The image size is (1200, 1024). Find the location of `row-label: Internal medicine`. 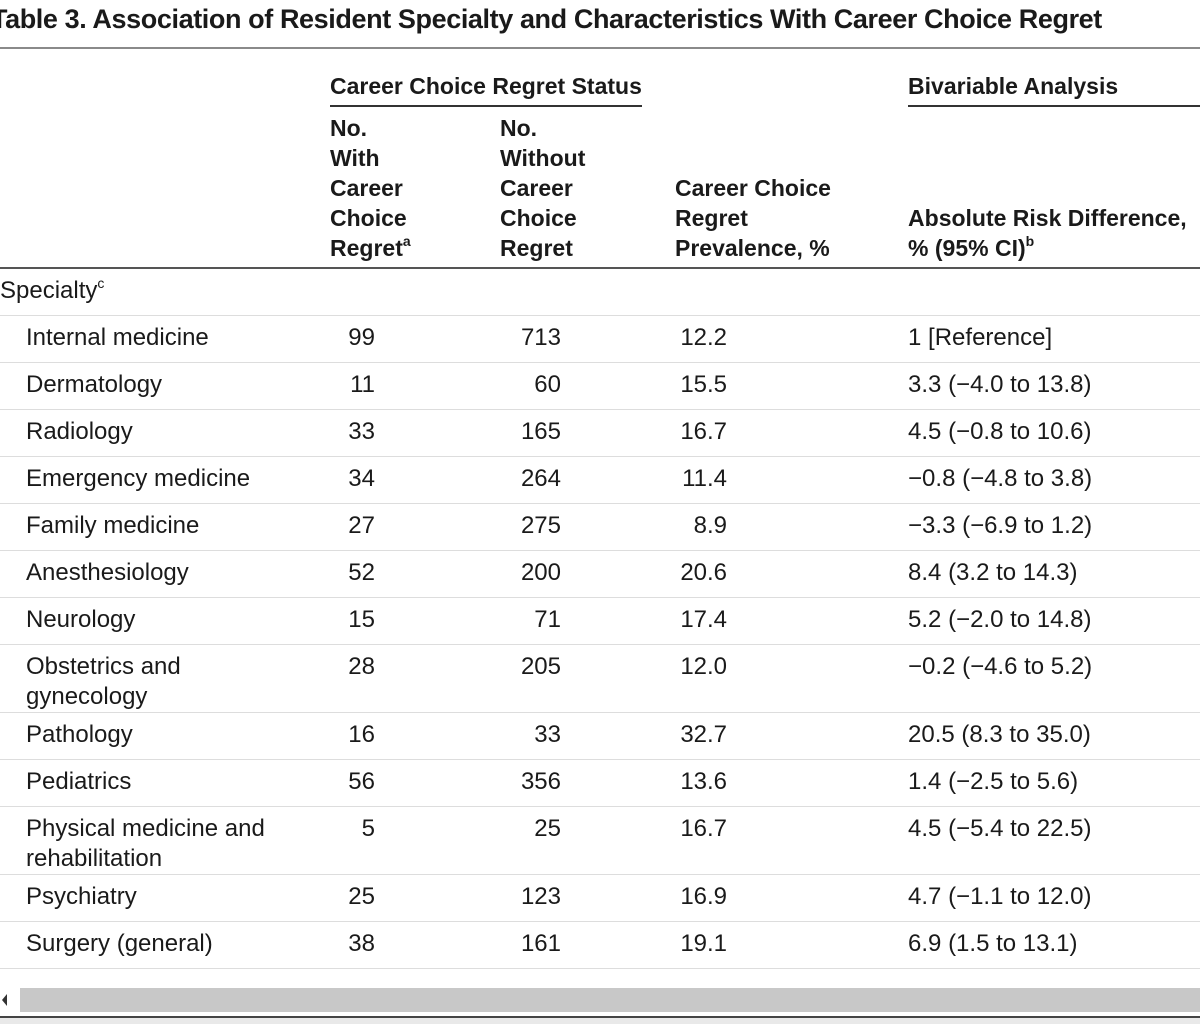

row-label: Internal medicine is located at coordinates (165, 339).